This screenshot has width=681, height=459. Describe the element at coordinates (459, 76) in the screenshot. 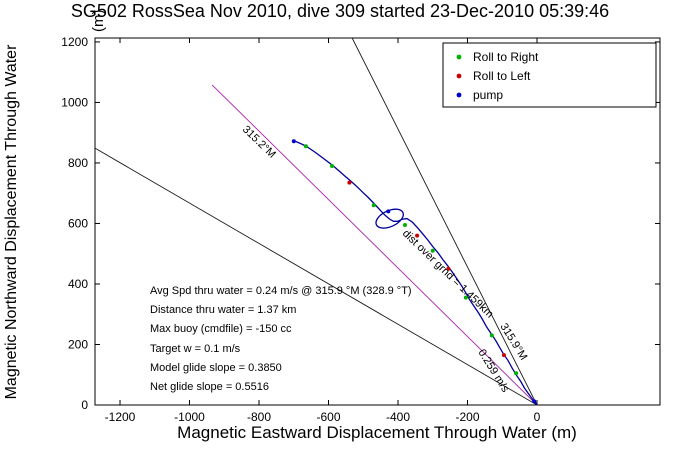

I see `roll-left-legend-marker` at that location.